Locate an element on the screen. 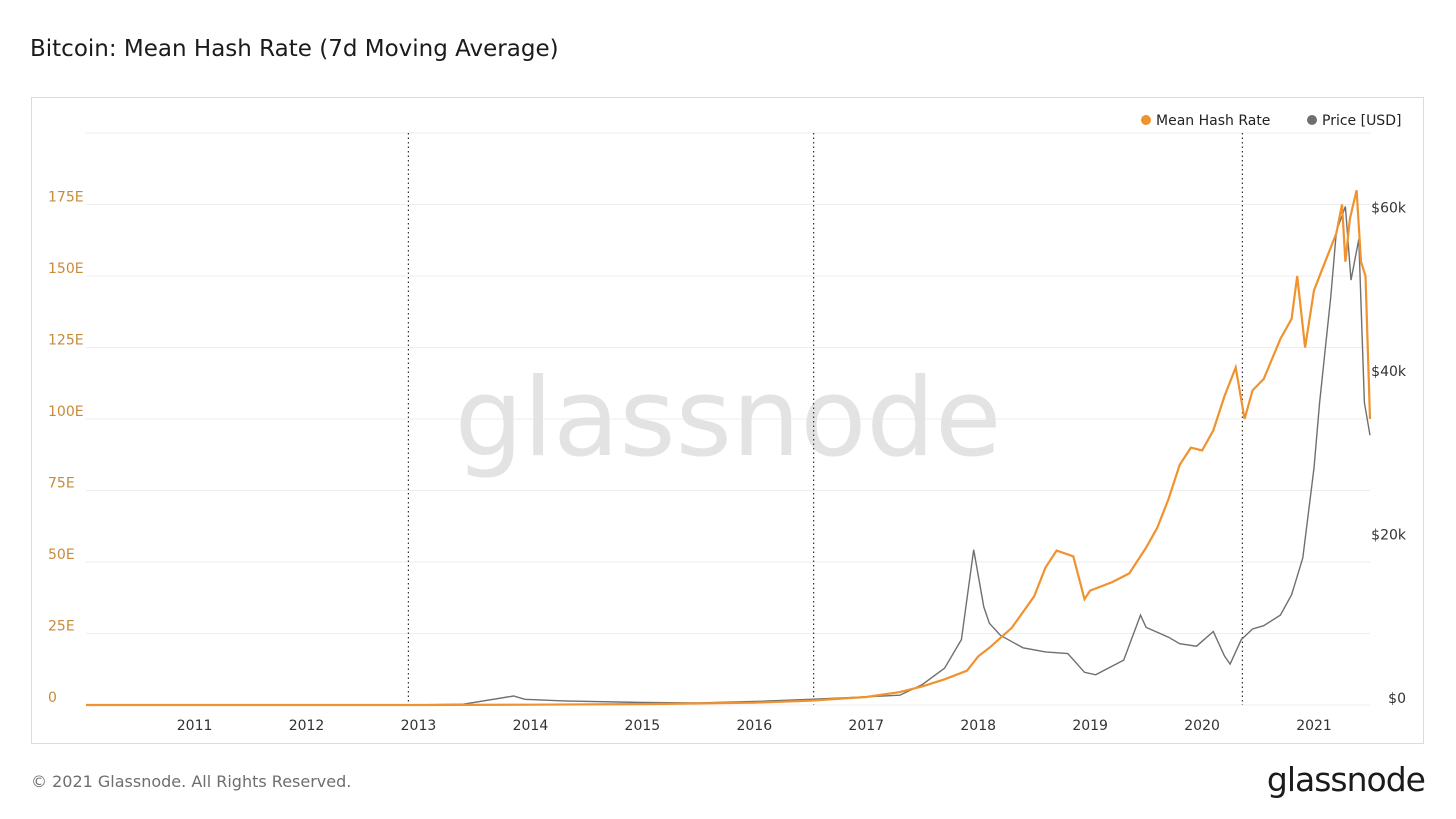 This screenshot has height=819, width=1456. left-axis-tick-label: 175E is located at coordinates (66, 198).